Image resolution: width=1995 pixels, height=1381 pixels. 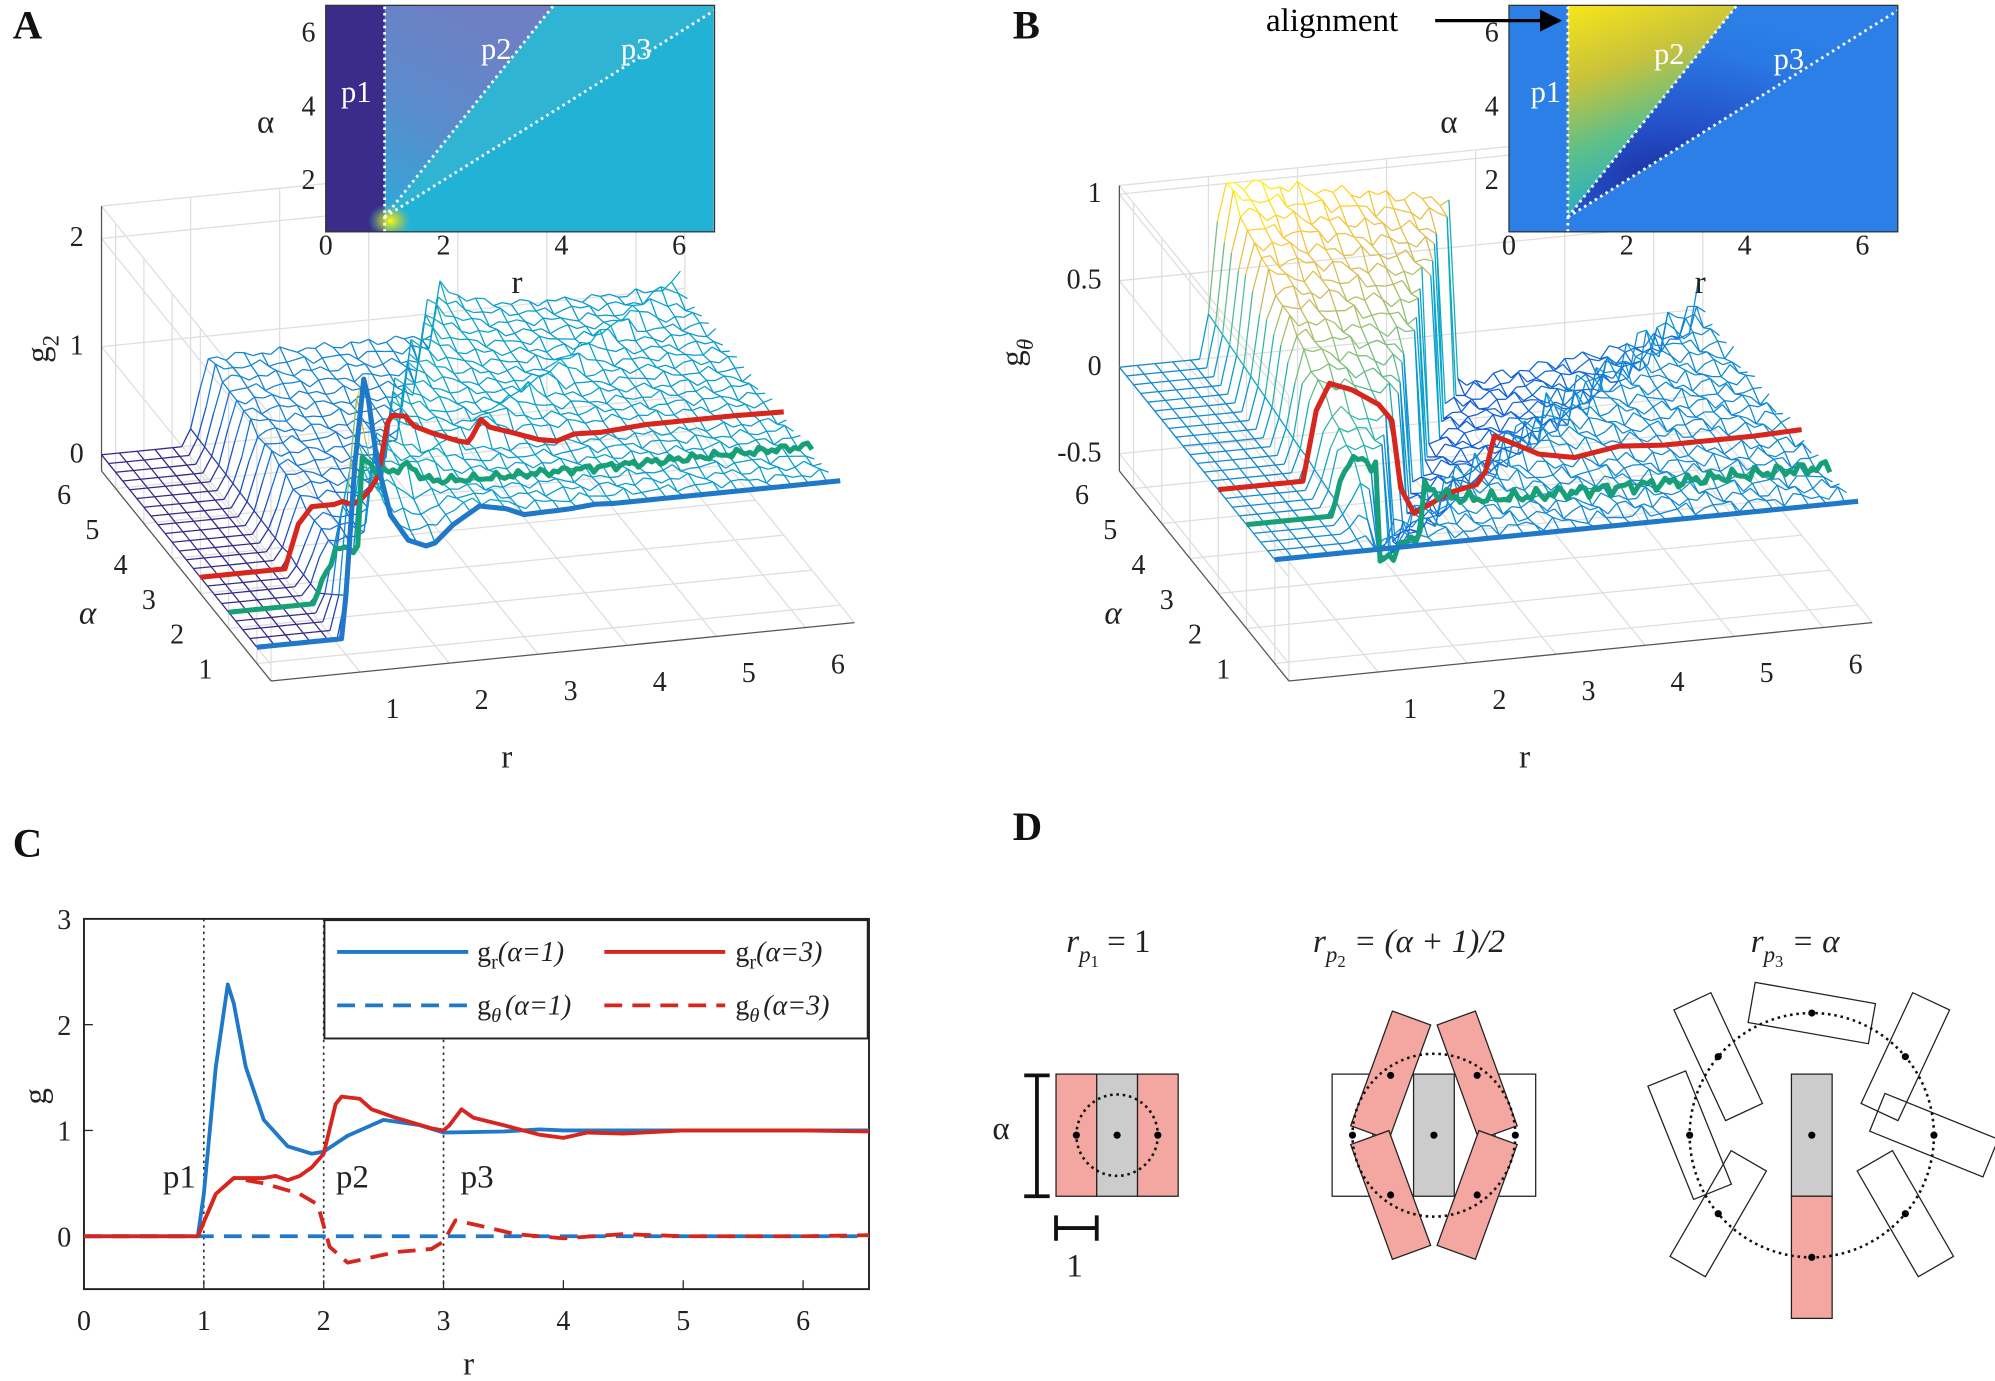 I want to click on t-rhs: = α, so click(x=1811, y=942).